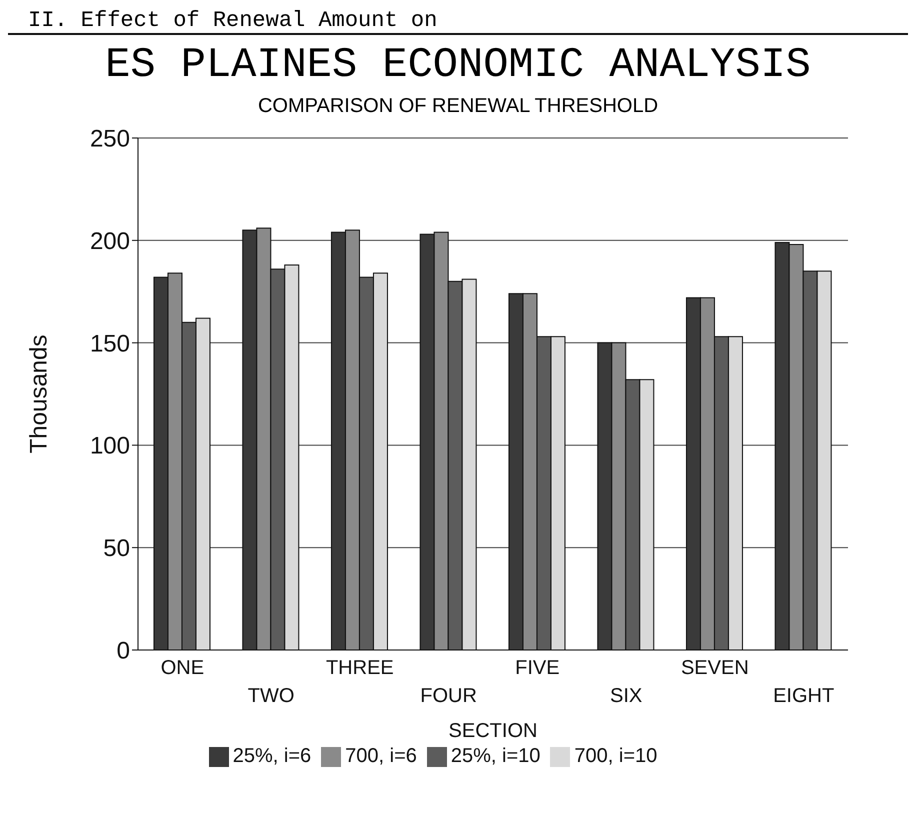 The height and width of the screenshot is (825, 917). What do you see at coordinates (714, 668) in the screenshot?
I see `x-tick-label: SEVEN` at bounding box center [714, 668].